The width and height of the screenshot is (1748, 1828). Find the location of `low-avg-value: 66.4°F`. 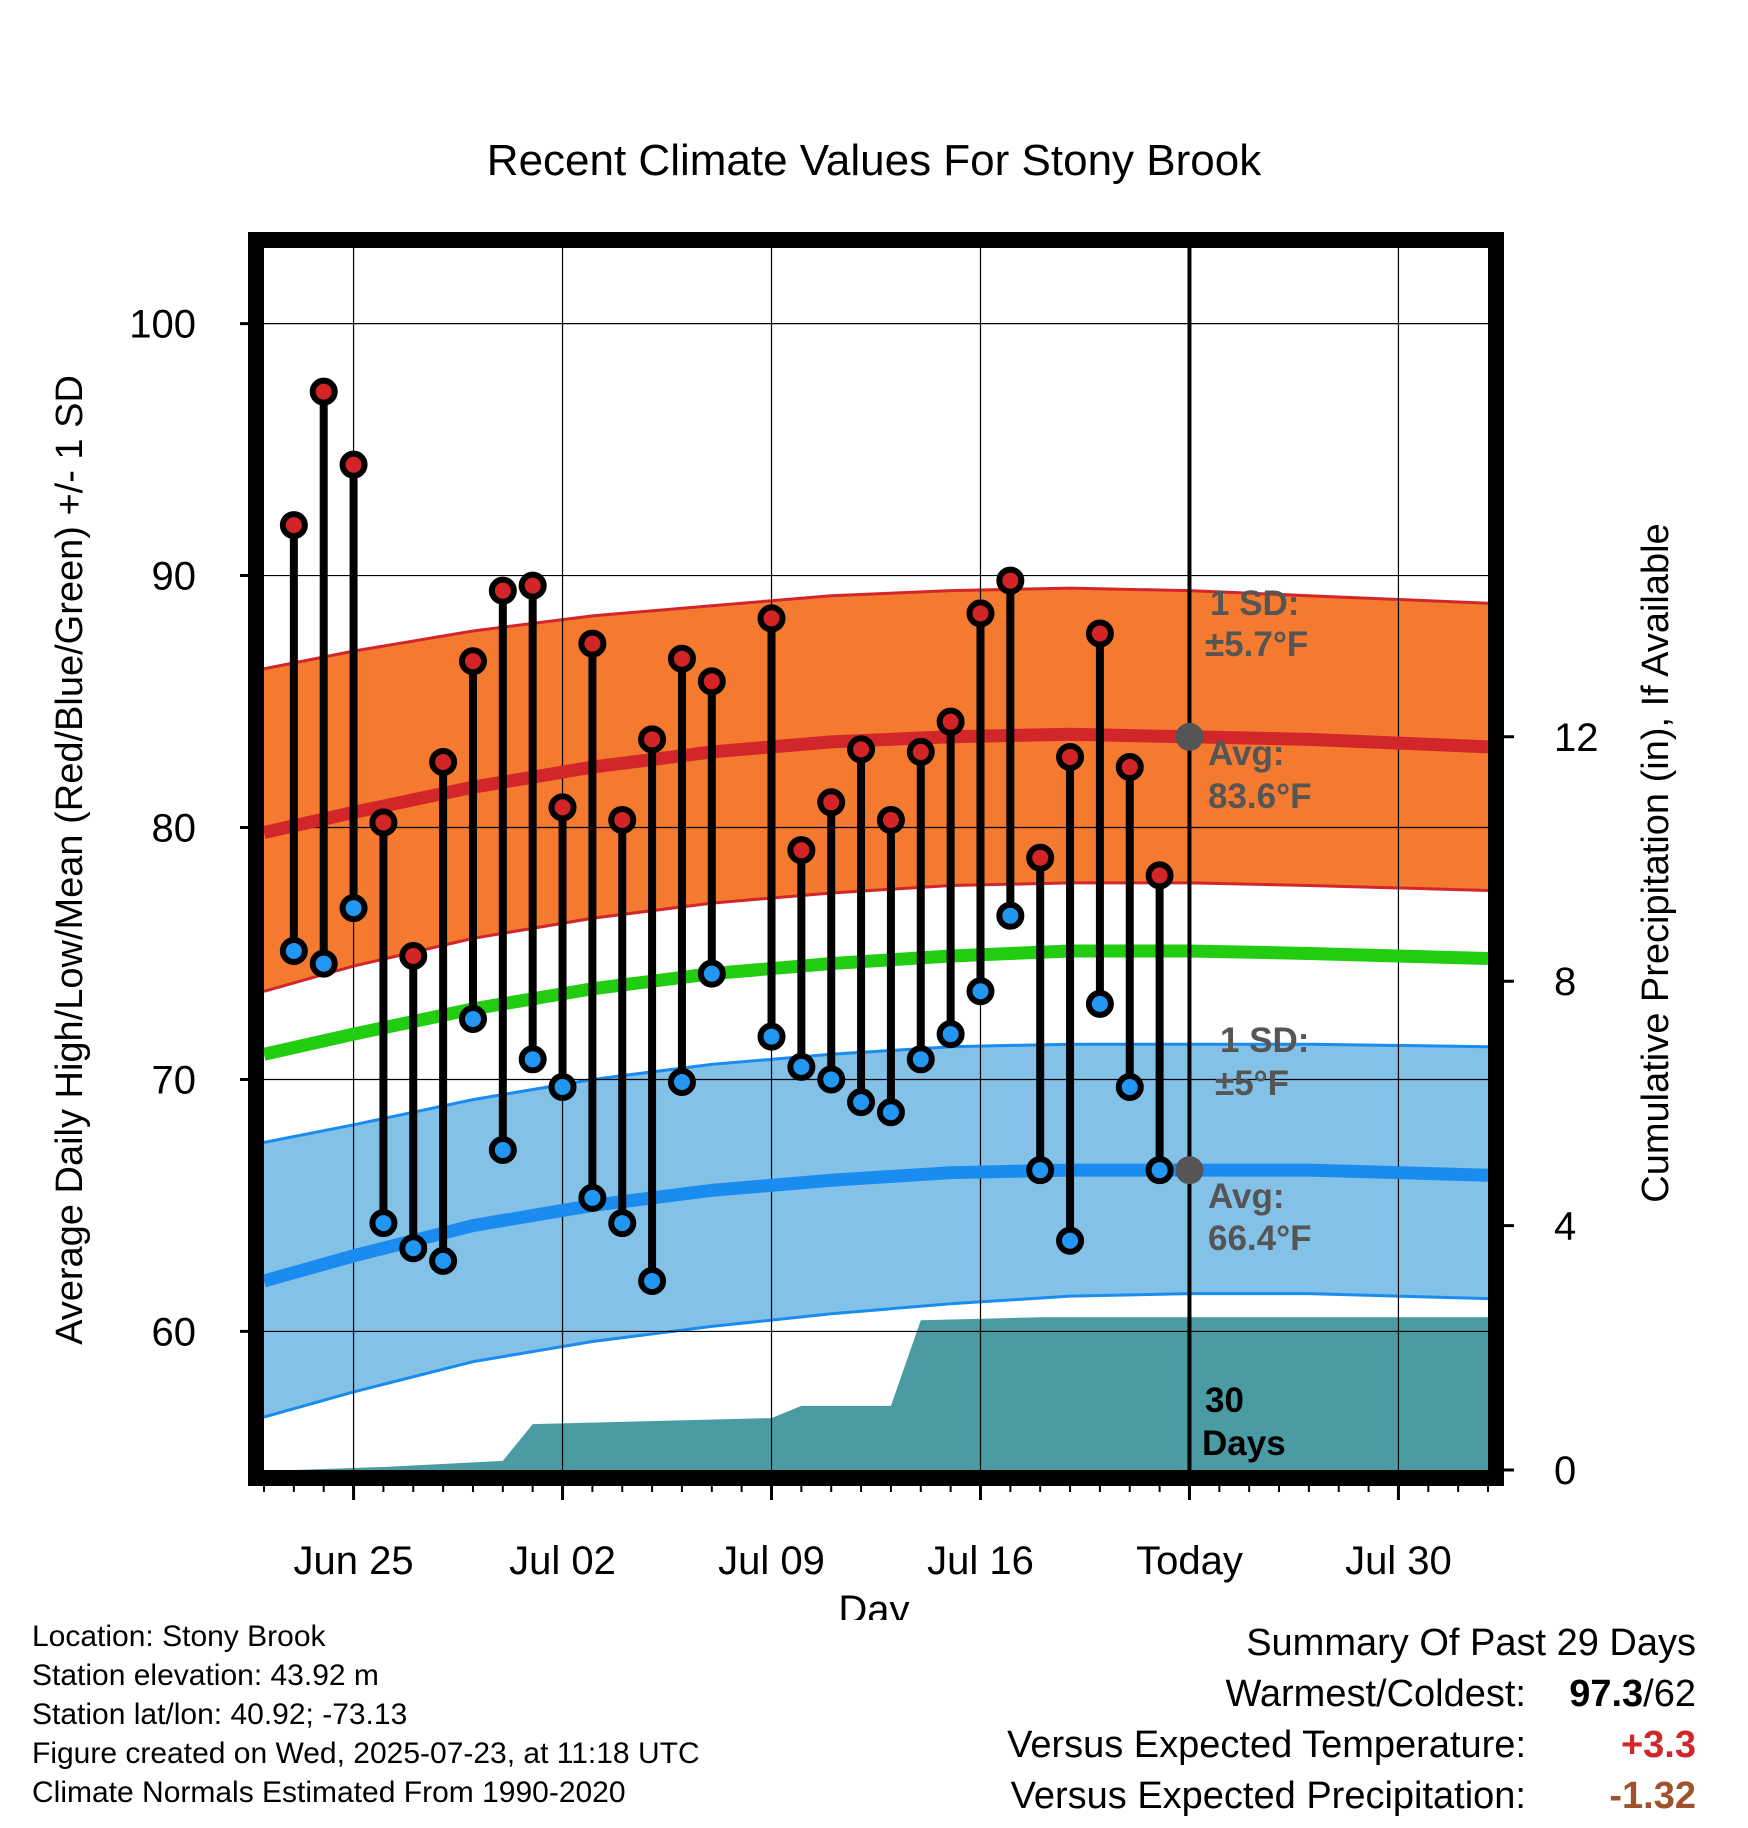

low-avg-value: 66.4°F is located at coordinates (1260, 1238).